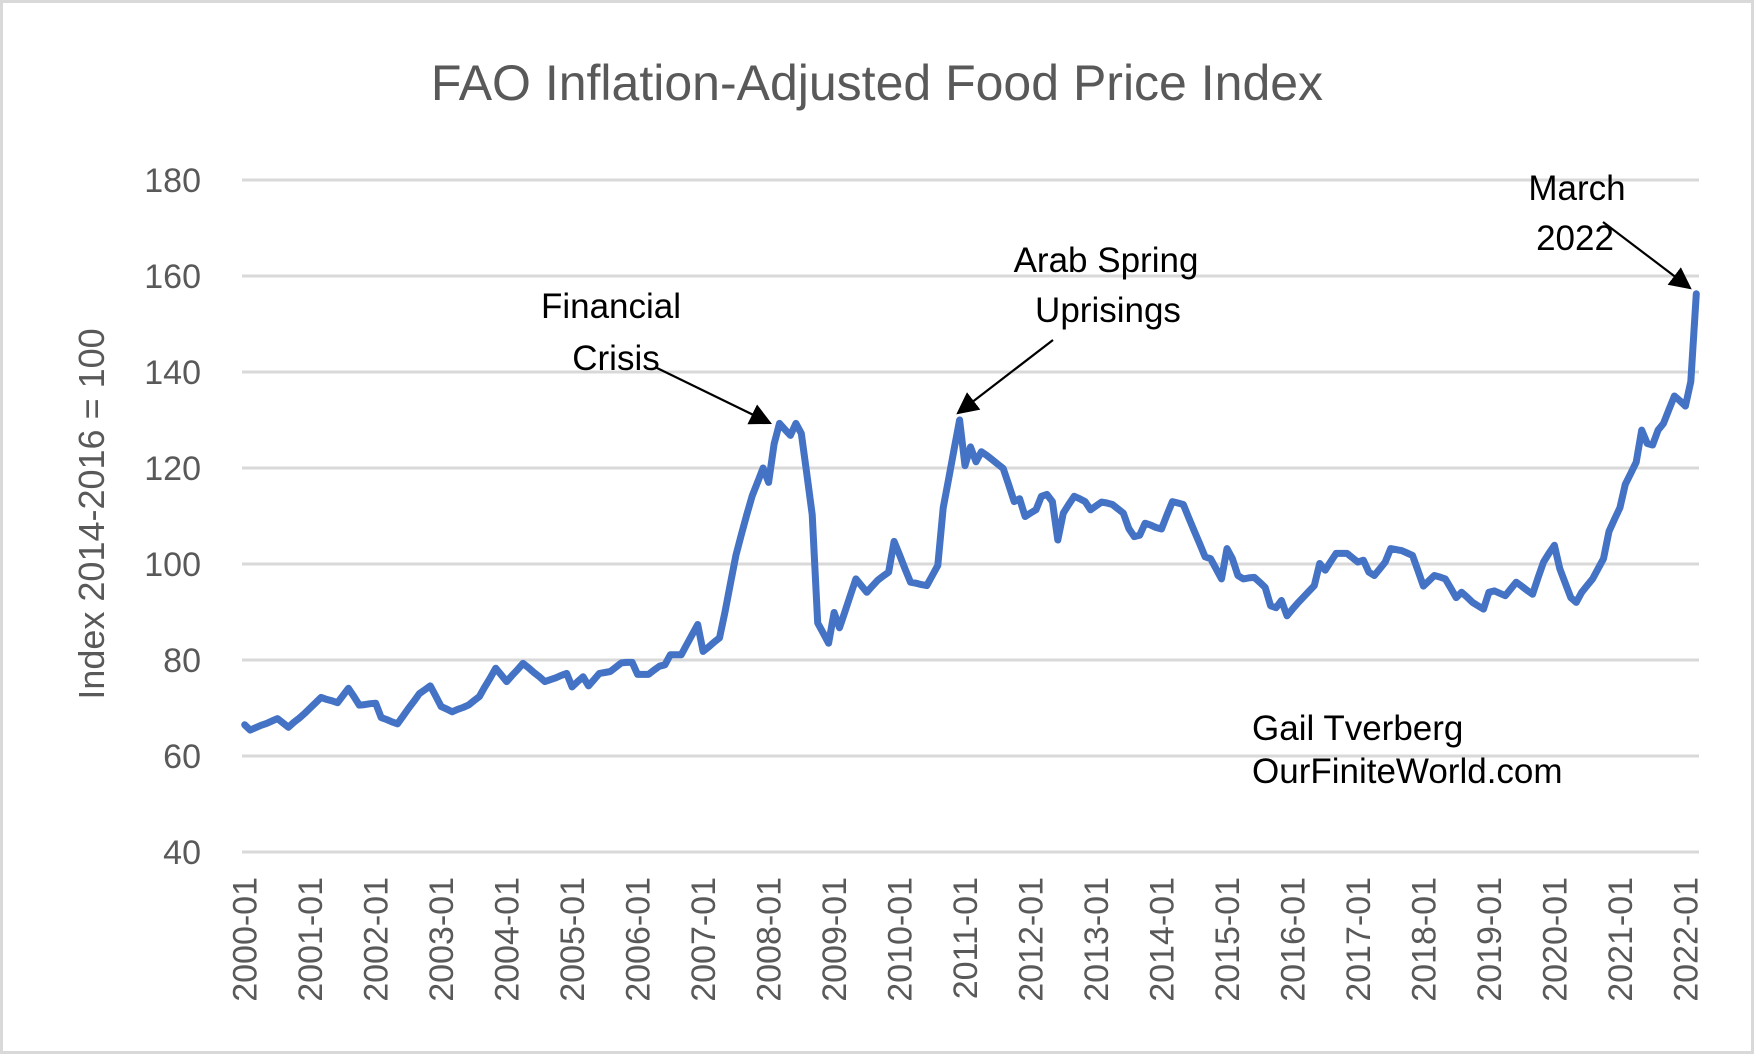  Describe the element at coordinates (182, 853) in the screenshot. I see `y-tick-label: 40` at that location.